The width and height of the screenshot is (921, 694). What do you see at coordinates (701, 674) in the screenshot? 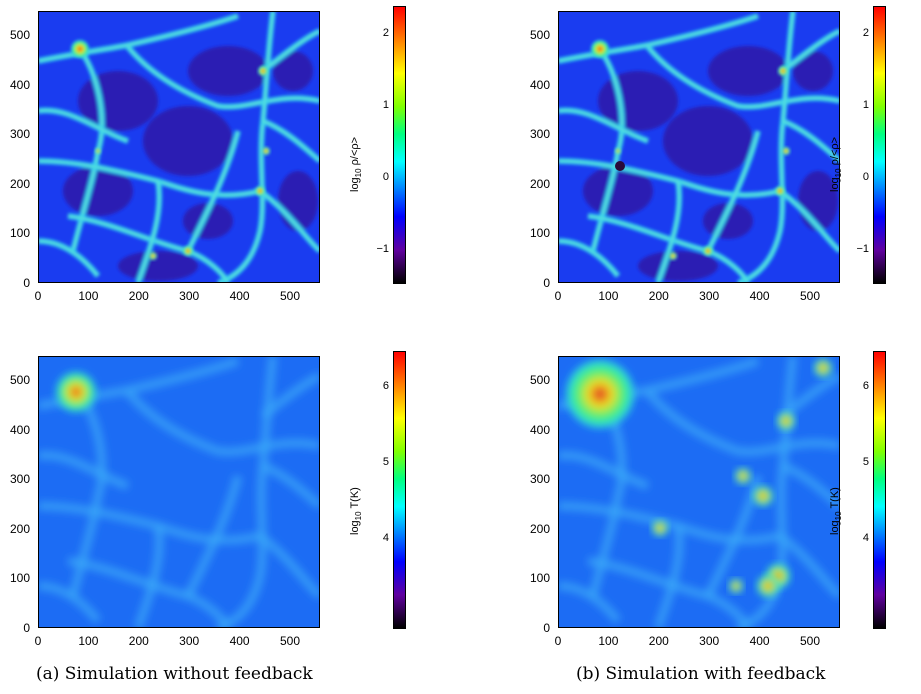
I see `caption-b: (b) Simulation with feedback` at bounding box center [701, 674].